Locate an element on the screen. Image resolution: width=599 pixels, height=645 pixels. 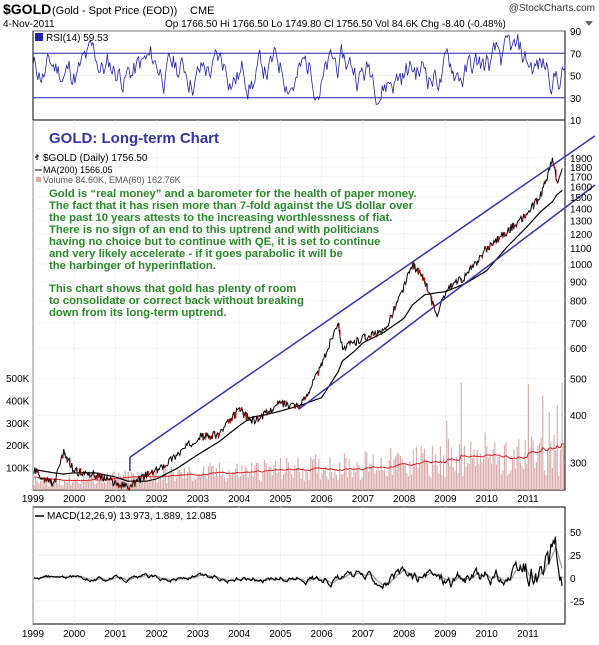
header-symbol: $GOLD is located at coordinates (27, 9).